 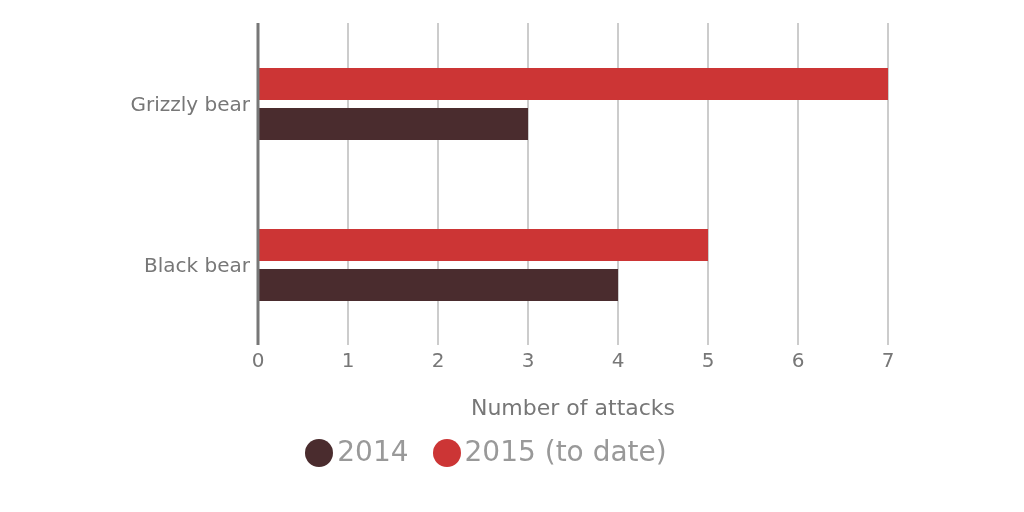 I want to click on x-tick-label: 5, so click(x=708, y=360).